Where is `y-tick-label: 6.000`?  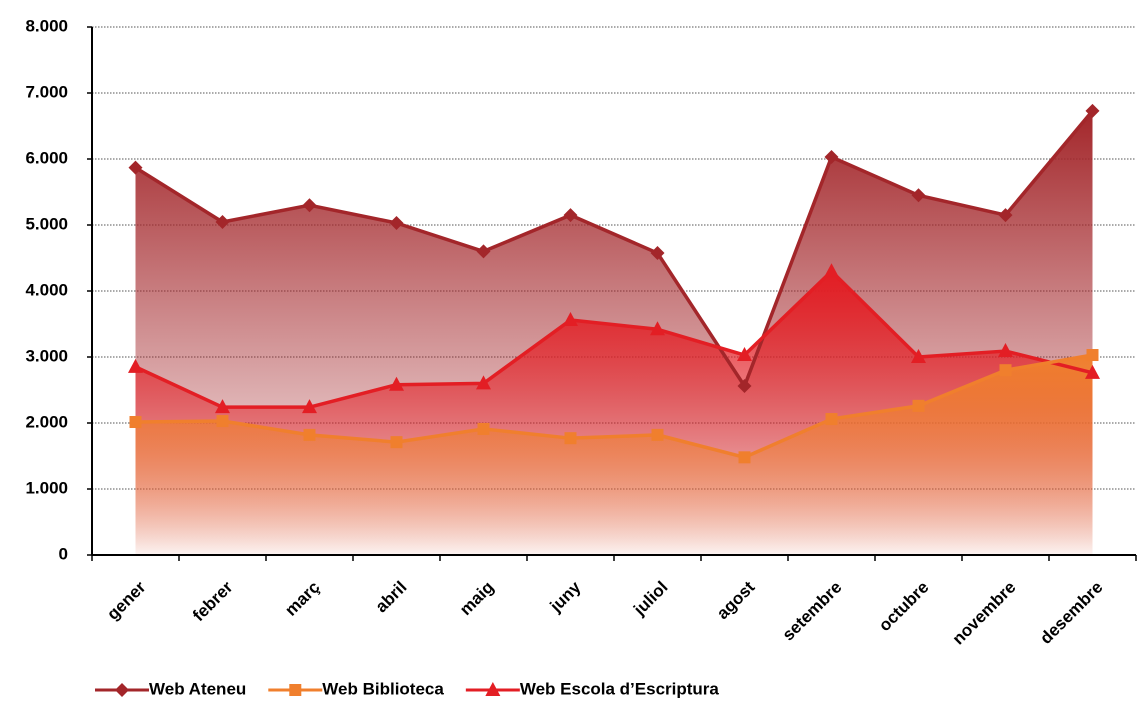 y-tick-label: 6.000 is located at coordinates (46, 157).